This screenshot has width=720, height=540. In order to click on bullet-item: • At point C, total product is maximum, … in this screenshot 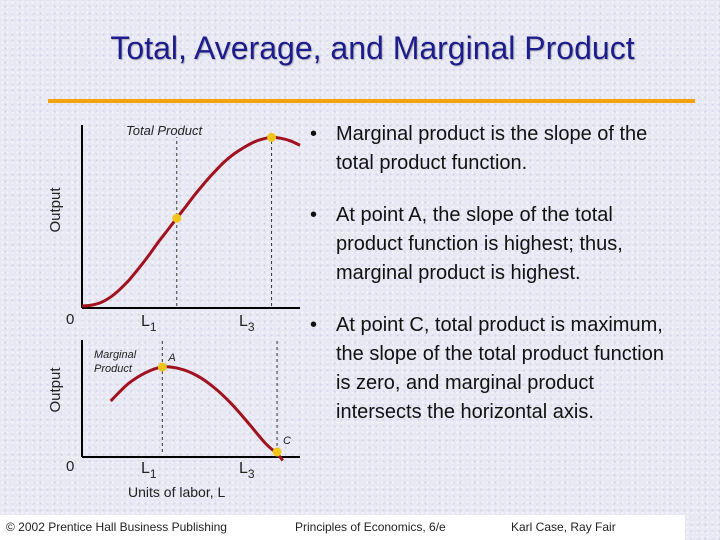, I will do `click(486, 369)`.